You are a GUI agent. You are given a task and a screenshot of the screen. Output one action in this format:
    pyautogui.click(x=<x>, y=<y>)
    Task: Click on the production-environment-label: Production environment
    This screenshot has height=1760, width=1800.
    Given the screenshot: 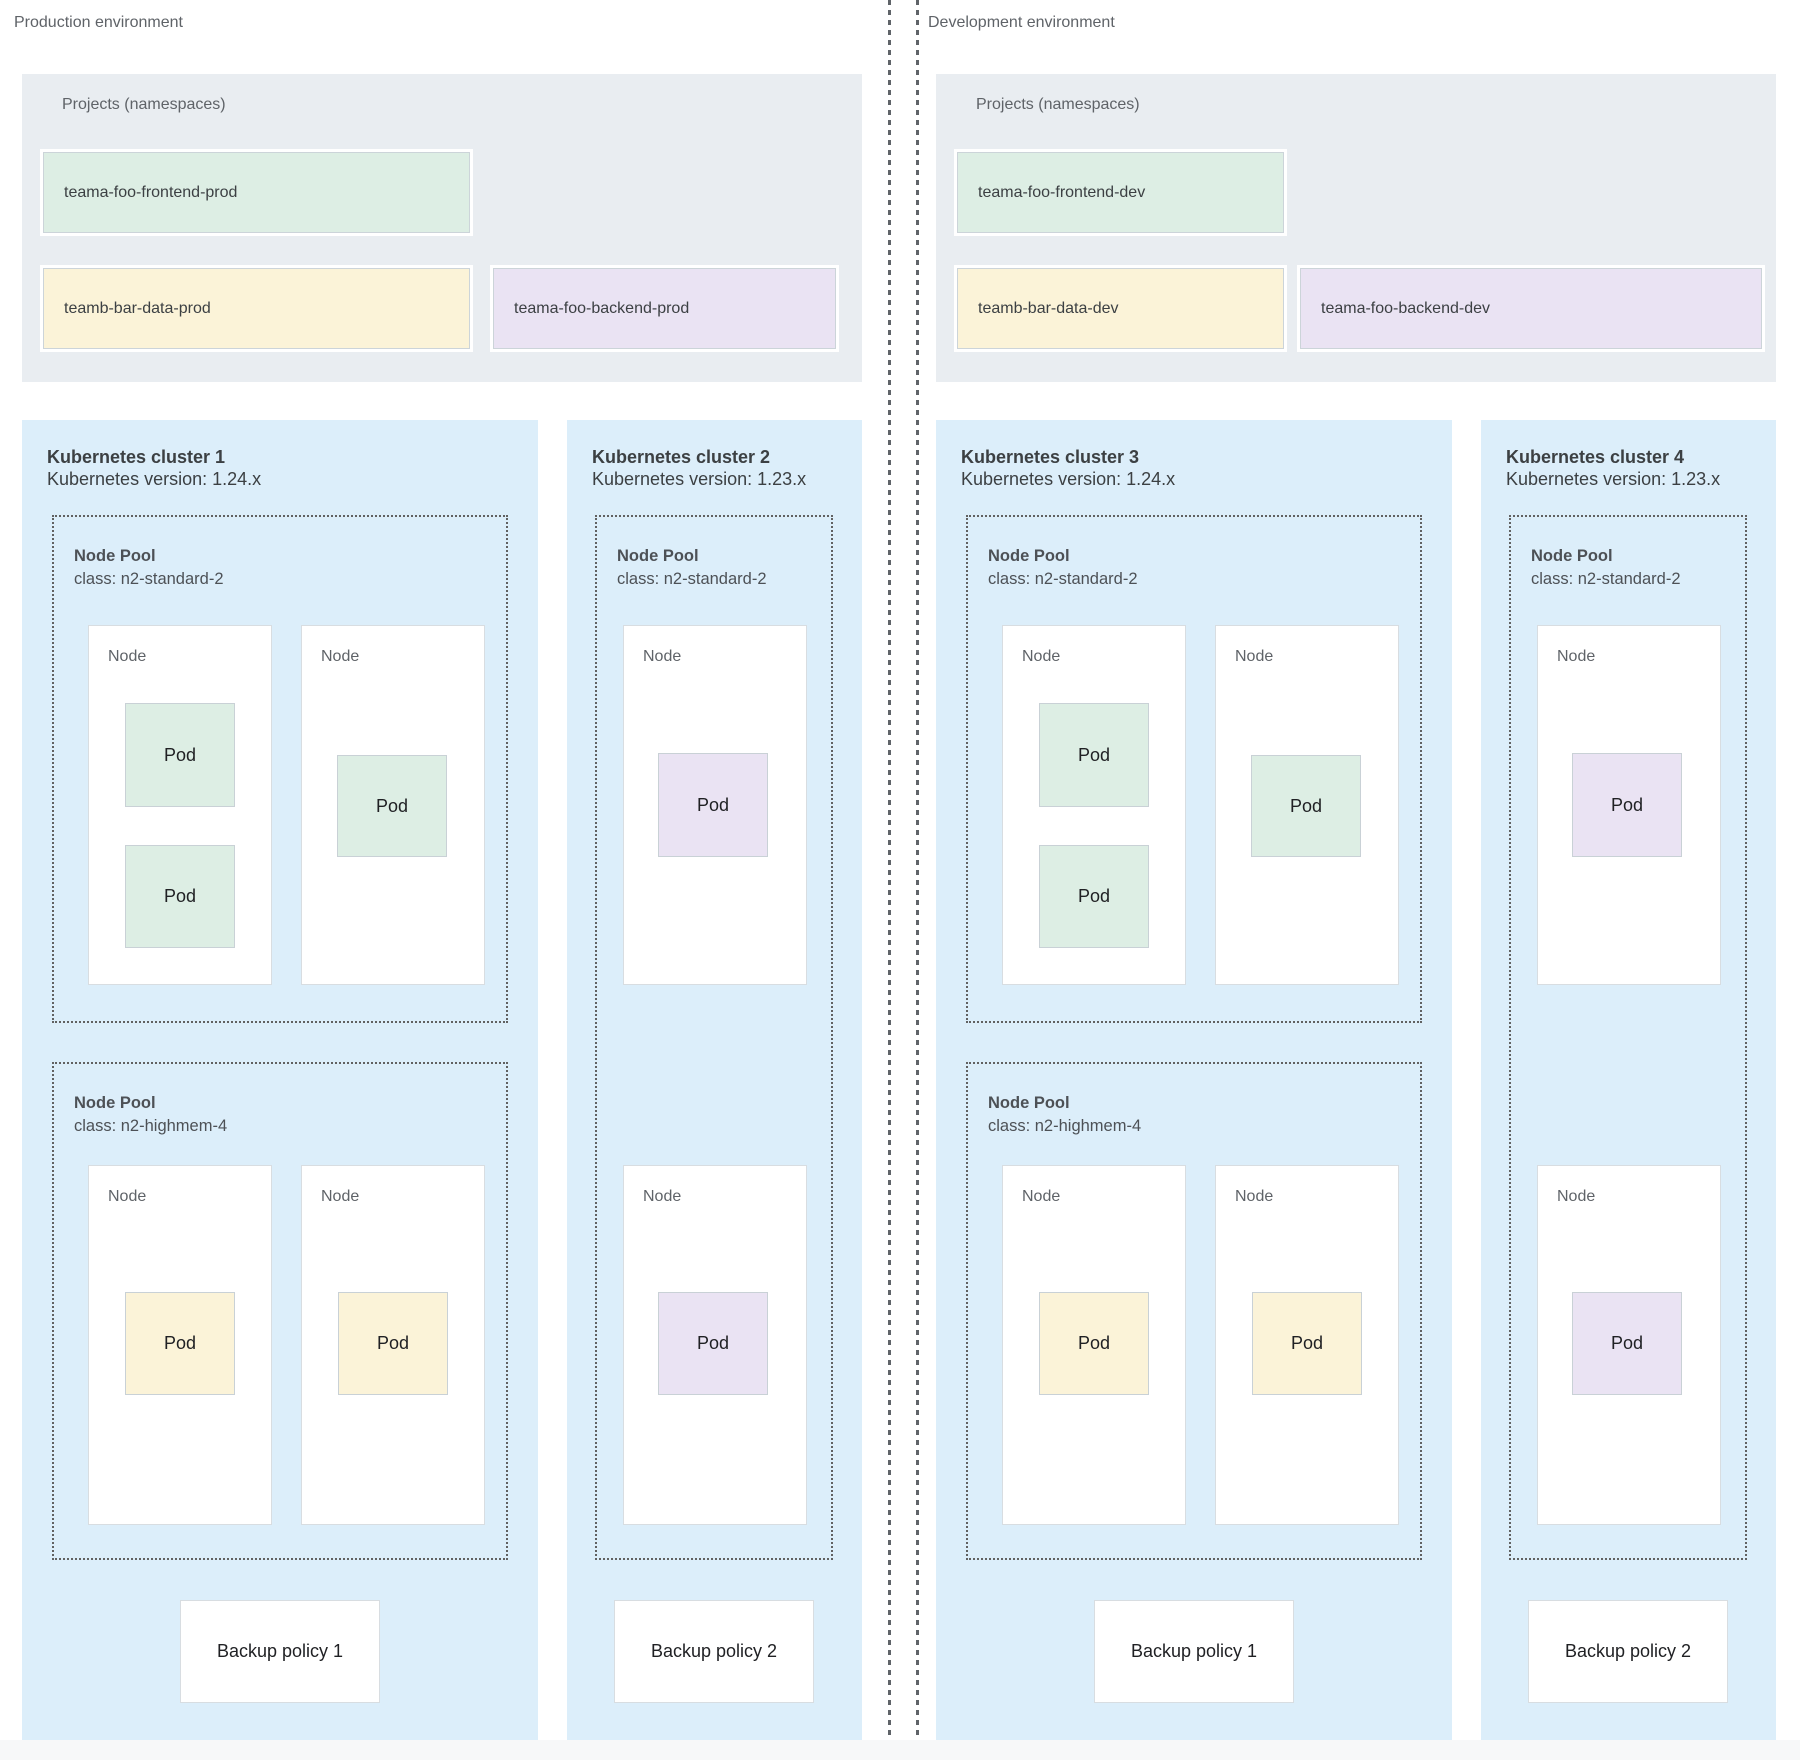 What is the action you would take?
    pyautogui.click(x=98, y=22)
    